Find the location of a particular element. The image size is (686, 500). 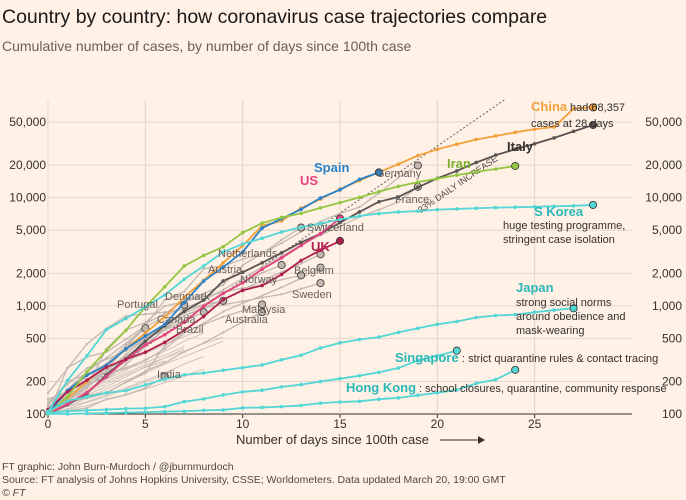

x-tick-label-15: 15 is located at coordinates (340, 424).